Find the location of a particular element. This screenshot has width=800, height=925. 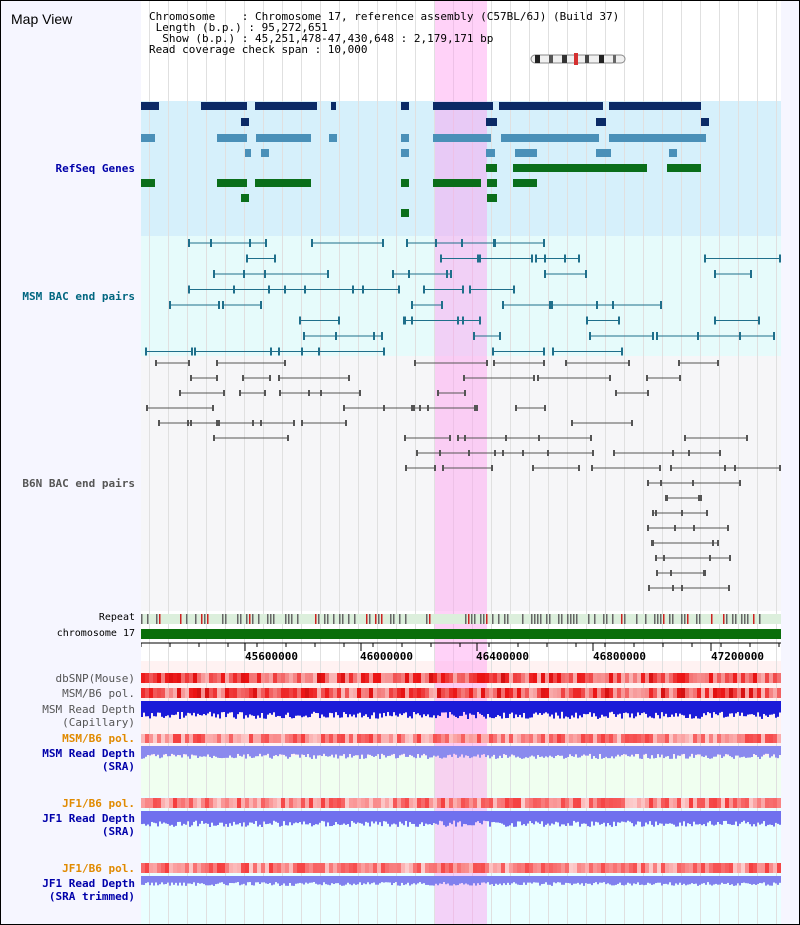

selection-highlight is located at coordinates (461, 462).